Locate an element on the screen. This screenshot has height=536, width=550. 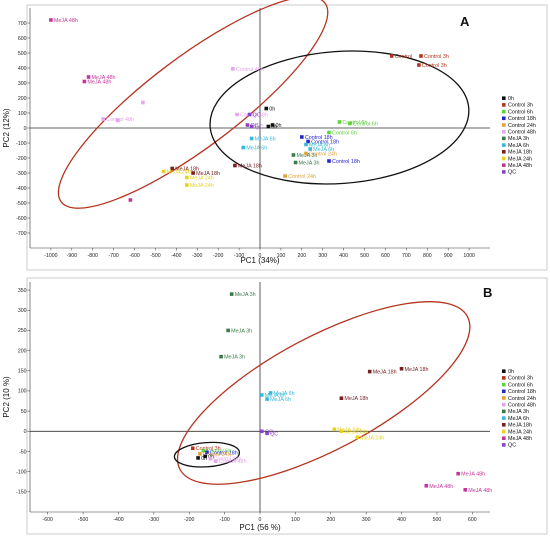
legend-label: MeJA 24h is located at coordinates (520, 159).